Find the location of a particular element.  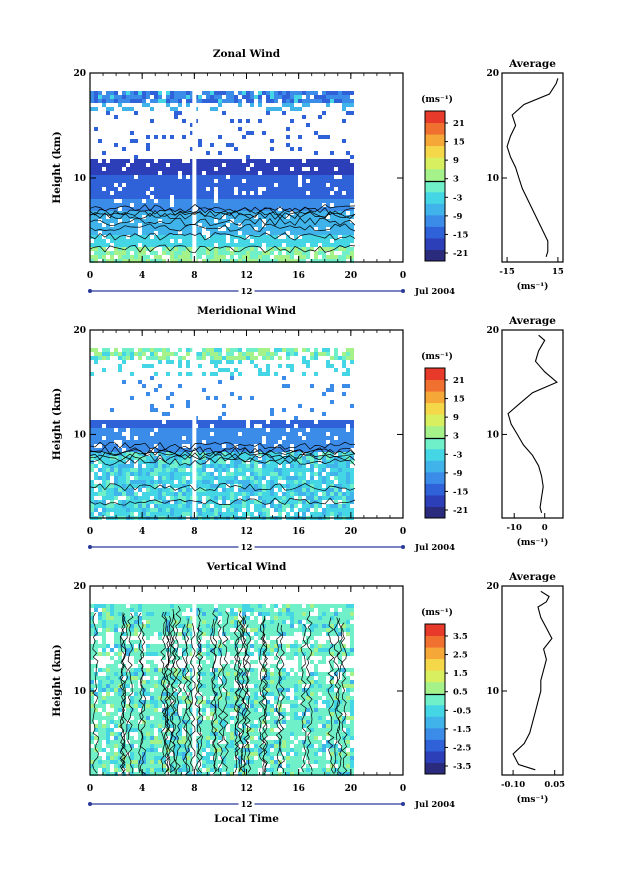

colorbar-tick-label: 3.5 is located at coordinates (460, 637).